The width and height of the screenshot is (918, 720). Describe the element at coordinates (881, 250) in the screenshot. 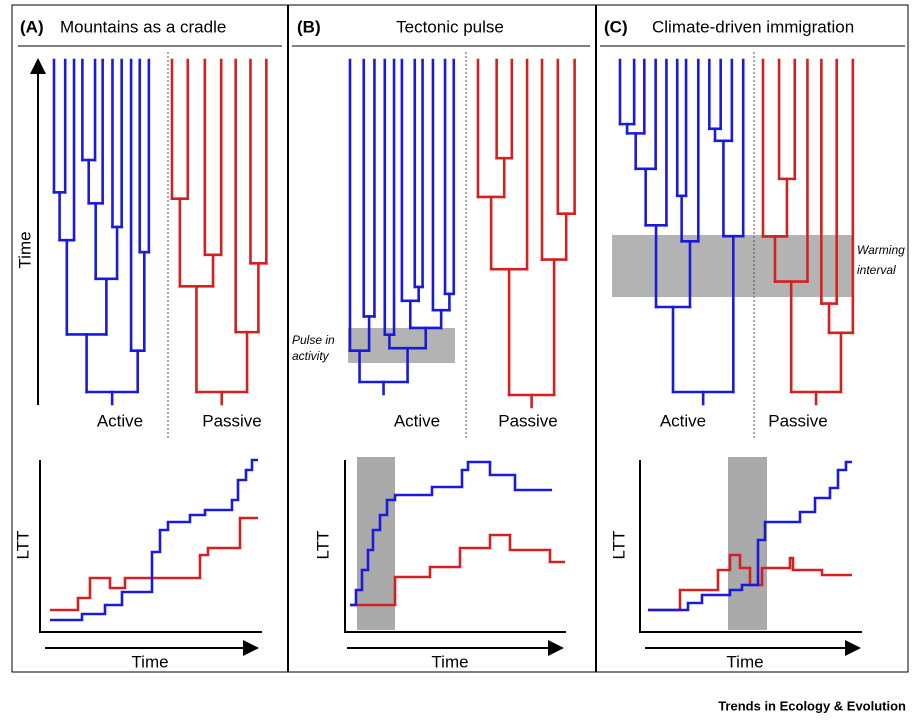

I see `annotation: Warming` at that location.